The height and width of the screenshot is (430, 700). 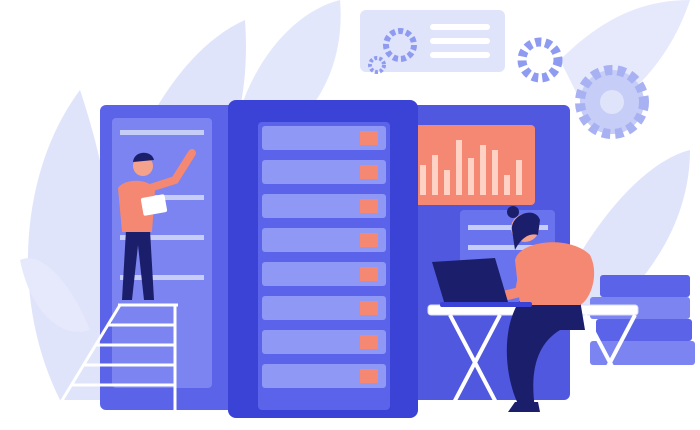 I want to click on ladder, so click(x=115, y=358).